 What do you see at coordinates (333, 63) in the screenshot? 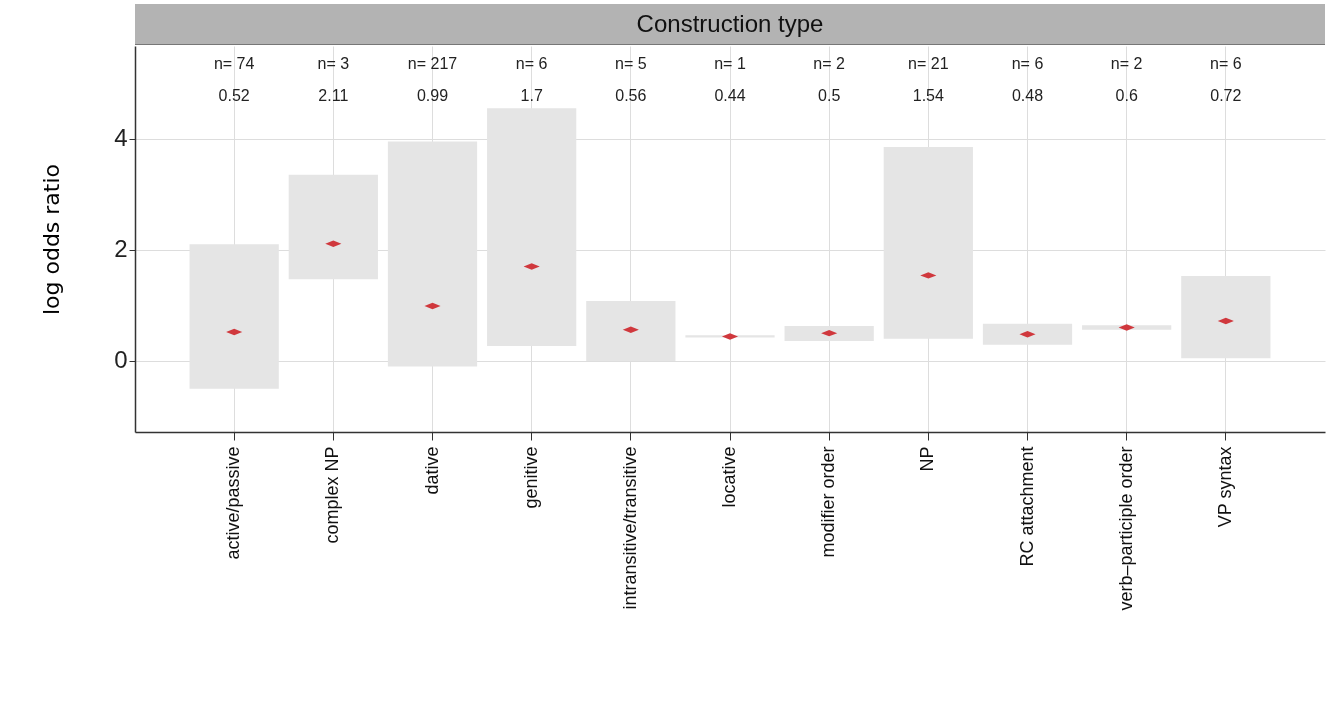
I see `annotation: n= 3` at bounding box center [333, 63].